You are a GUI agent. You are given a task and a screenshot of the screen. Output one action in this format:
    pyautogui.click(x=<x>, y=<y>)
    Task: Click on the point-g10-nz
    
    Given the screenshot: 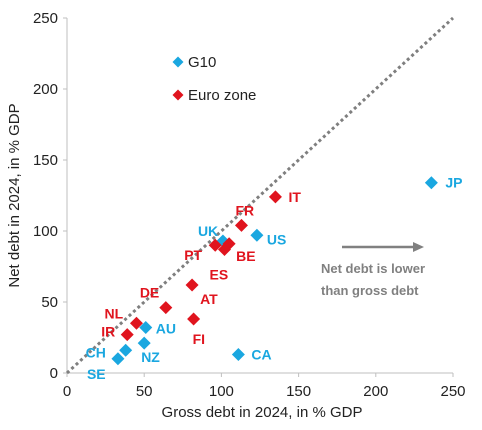 What is the action you would take?
    pyautogui.click(x=144, y=343)
    